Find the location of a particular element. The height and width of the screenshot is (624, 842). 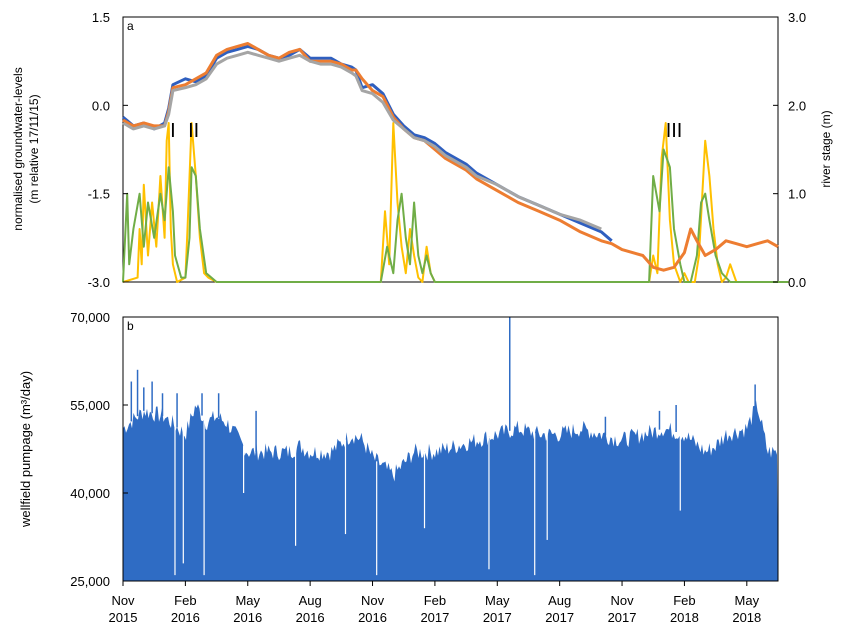

flood-event-label: I is located at coordinates (173, 131).